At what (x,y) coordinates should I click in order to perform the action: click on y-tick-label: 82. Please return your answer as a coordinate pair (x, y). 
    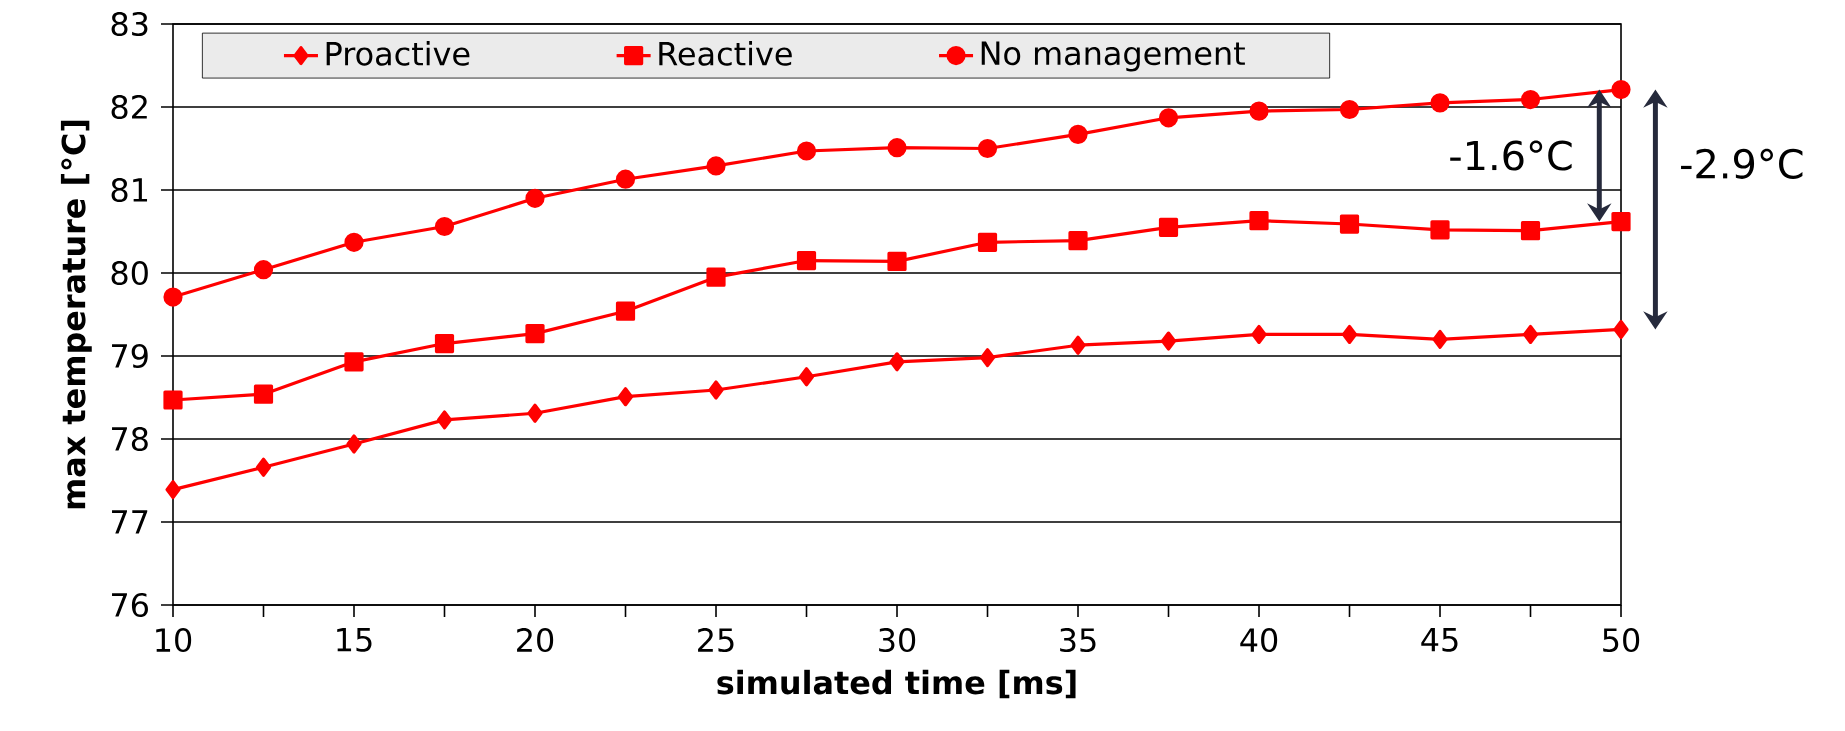
    Looking at the image, I should click on (129, 107).